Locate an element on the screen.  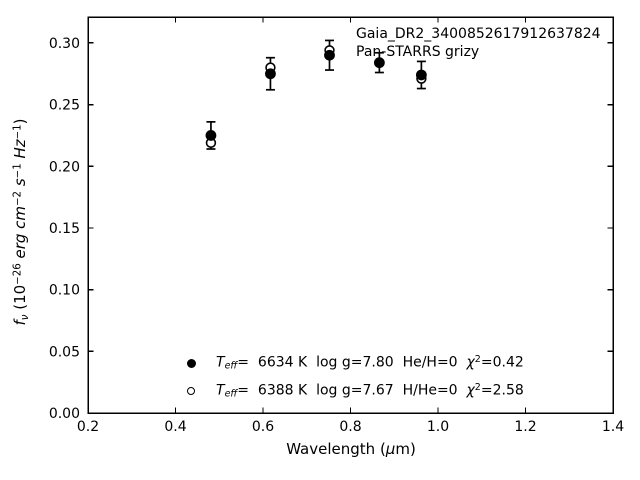
open-circle-legend-marker is located at coordinates (191, 391).